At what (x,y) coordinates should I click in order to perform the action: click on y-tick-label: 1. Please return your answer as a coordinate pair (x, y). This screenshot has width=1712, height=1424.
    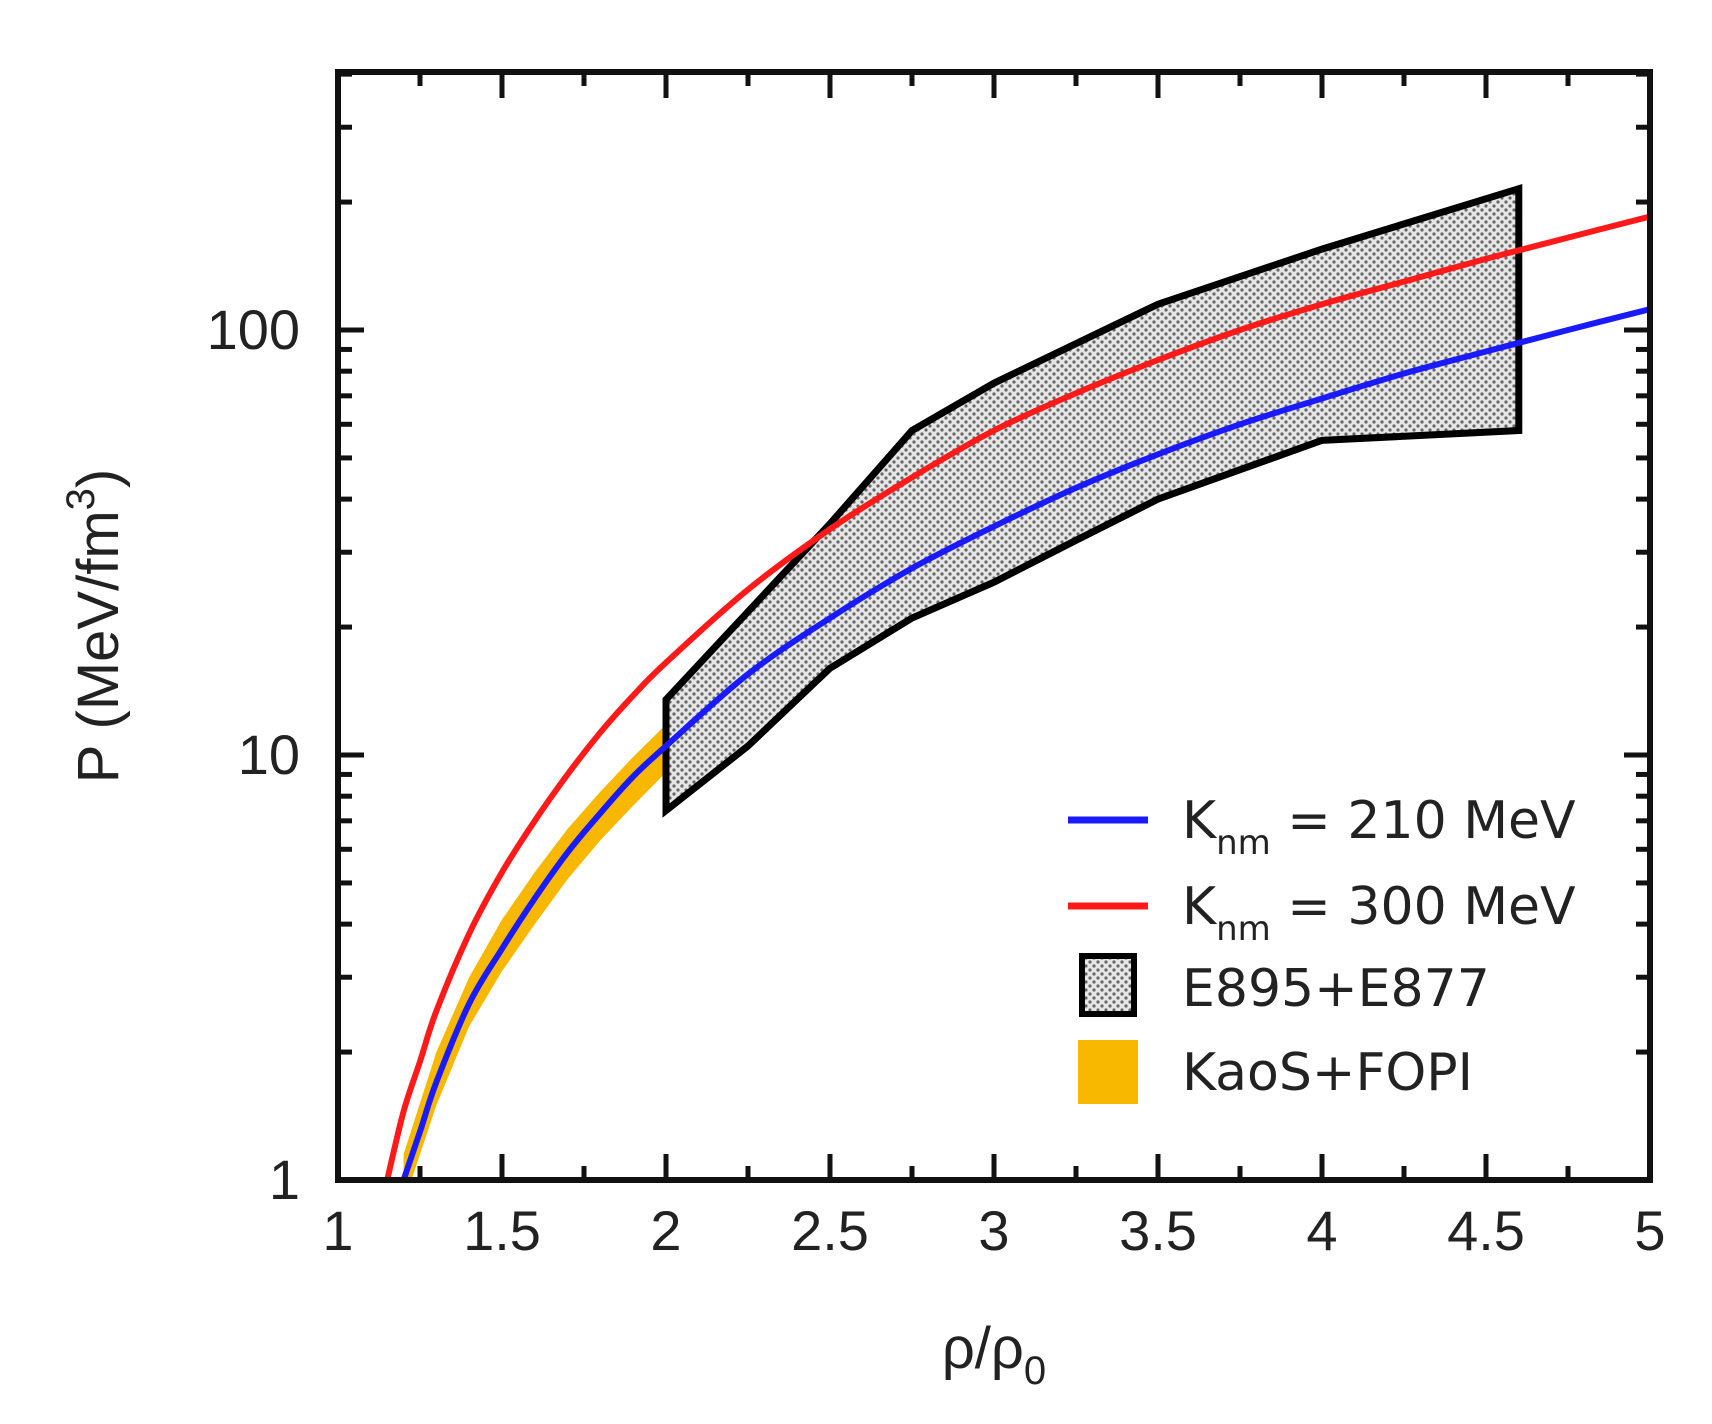
    Looking at the image, I should click on (284, 1179).